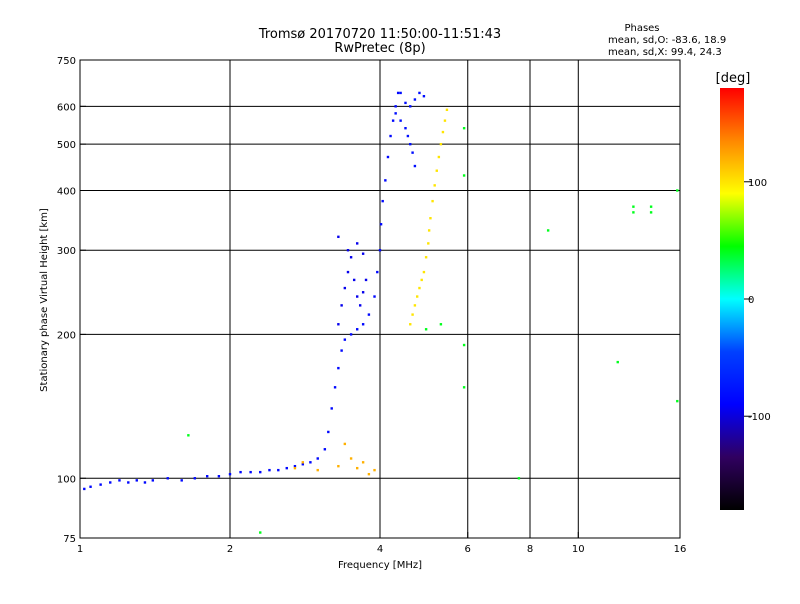 This screenshot has height=604, width=800. What do you see at coordinates (665, 52) in the screenshot?
I see `legend-x-stats: mean, sd,X: 99.4, 24.3` at bounding box center [665, 52].